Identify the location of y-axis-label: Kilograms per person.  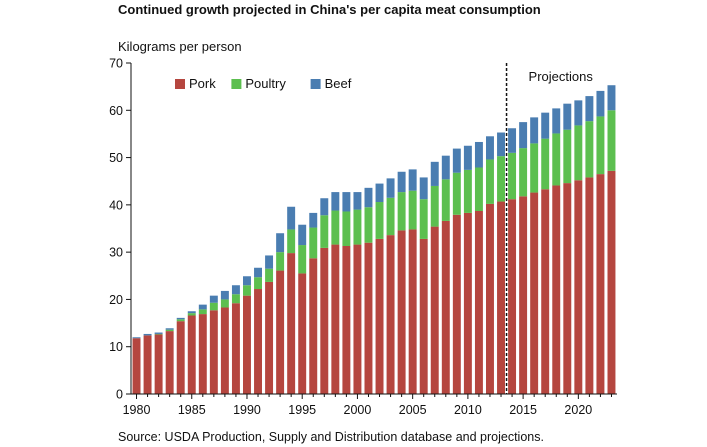
(180, 46).